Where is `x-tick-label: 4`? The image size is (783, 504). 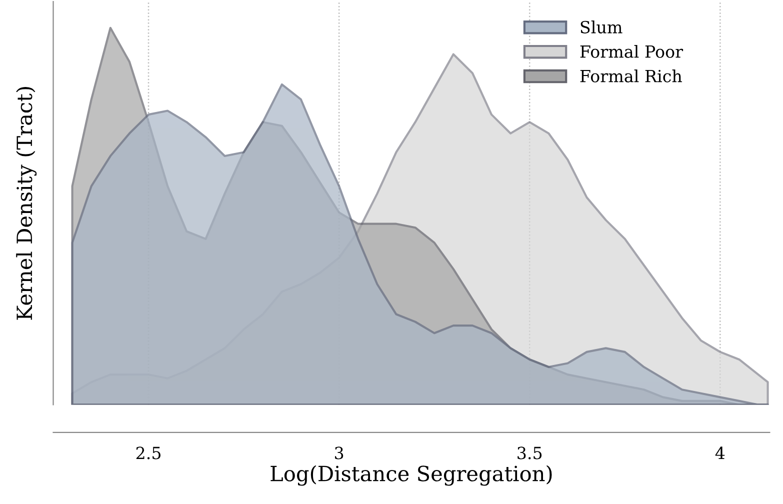 x-tick-label: 4 is located at coordinates (720, 453).